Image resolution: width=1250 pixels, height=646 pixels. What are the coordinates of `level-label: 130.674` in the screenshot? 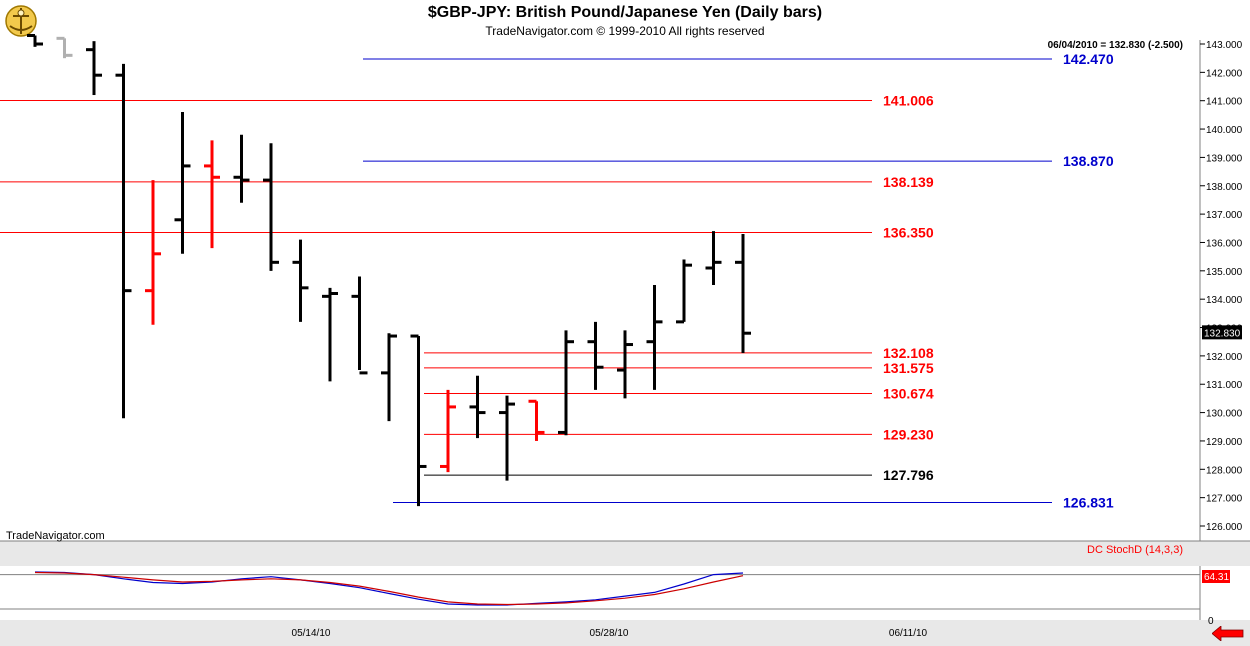 It's located at (908, 393).